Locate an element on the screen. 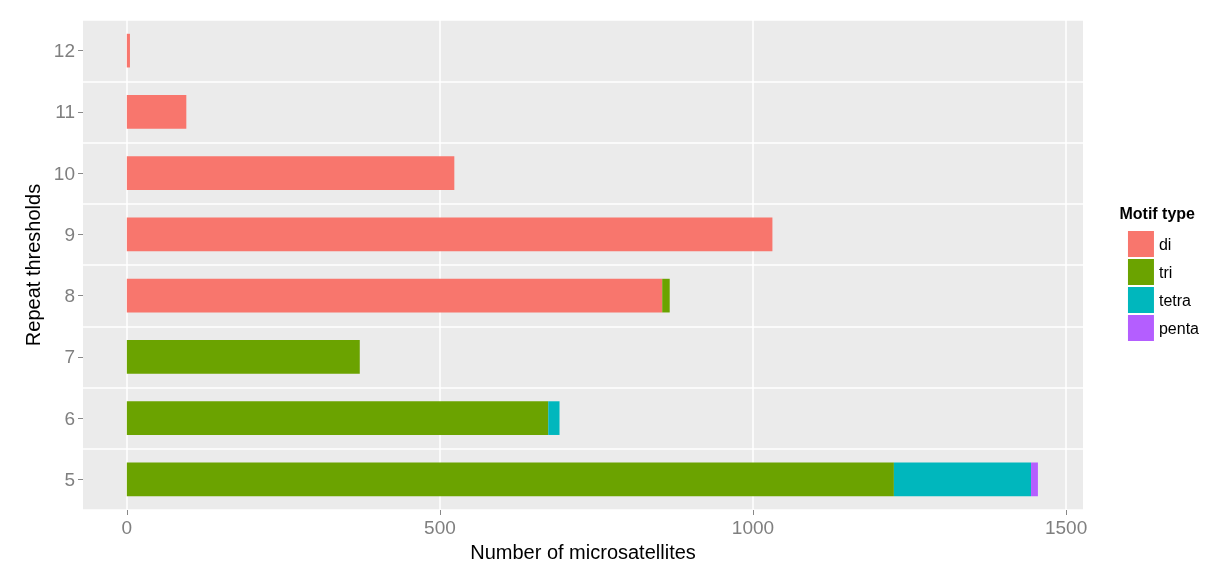  y-tick-label: 12 is located at coordinates (64, 51).